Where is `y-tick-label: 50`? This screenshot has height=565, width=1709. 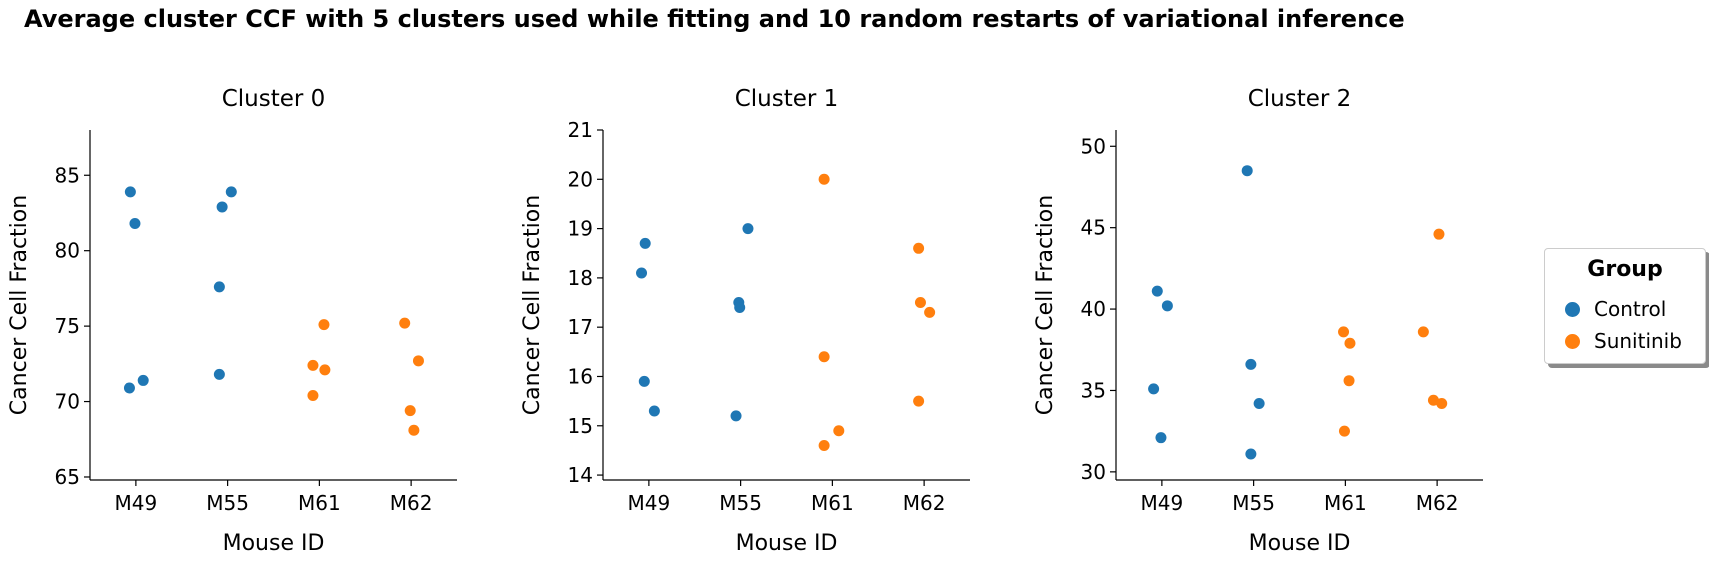
y-tick-label: 50 is located at coordinates (1093, 146).